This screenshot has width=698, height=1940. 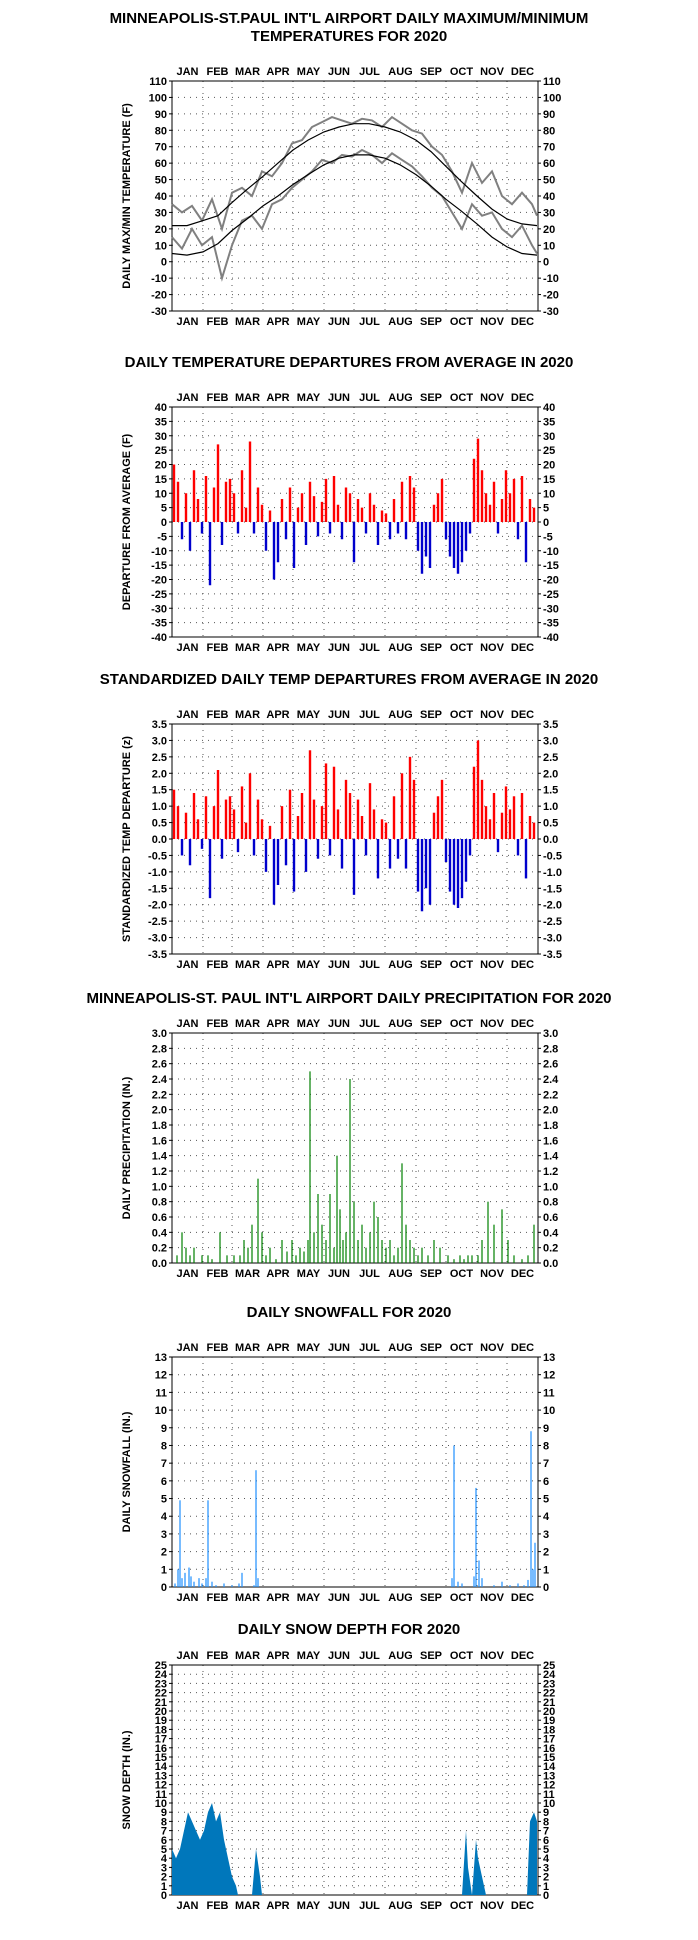 I want to click on y-tick-label-left: 4, so click(x=164, y=1517).